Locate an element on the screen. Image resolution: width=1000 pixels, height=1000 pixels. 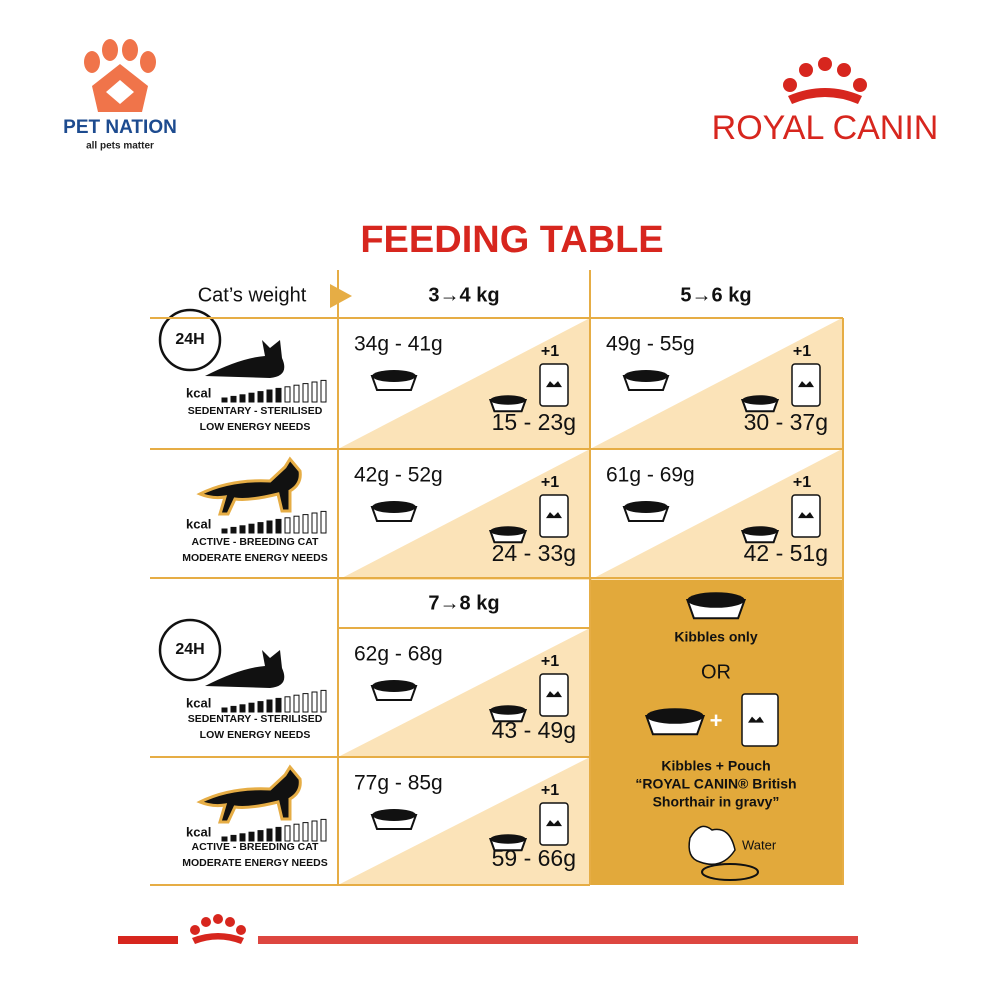
legend-plus: + is located at coordinates (716, 720).